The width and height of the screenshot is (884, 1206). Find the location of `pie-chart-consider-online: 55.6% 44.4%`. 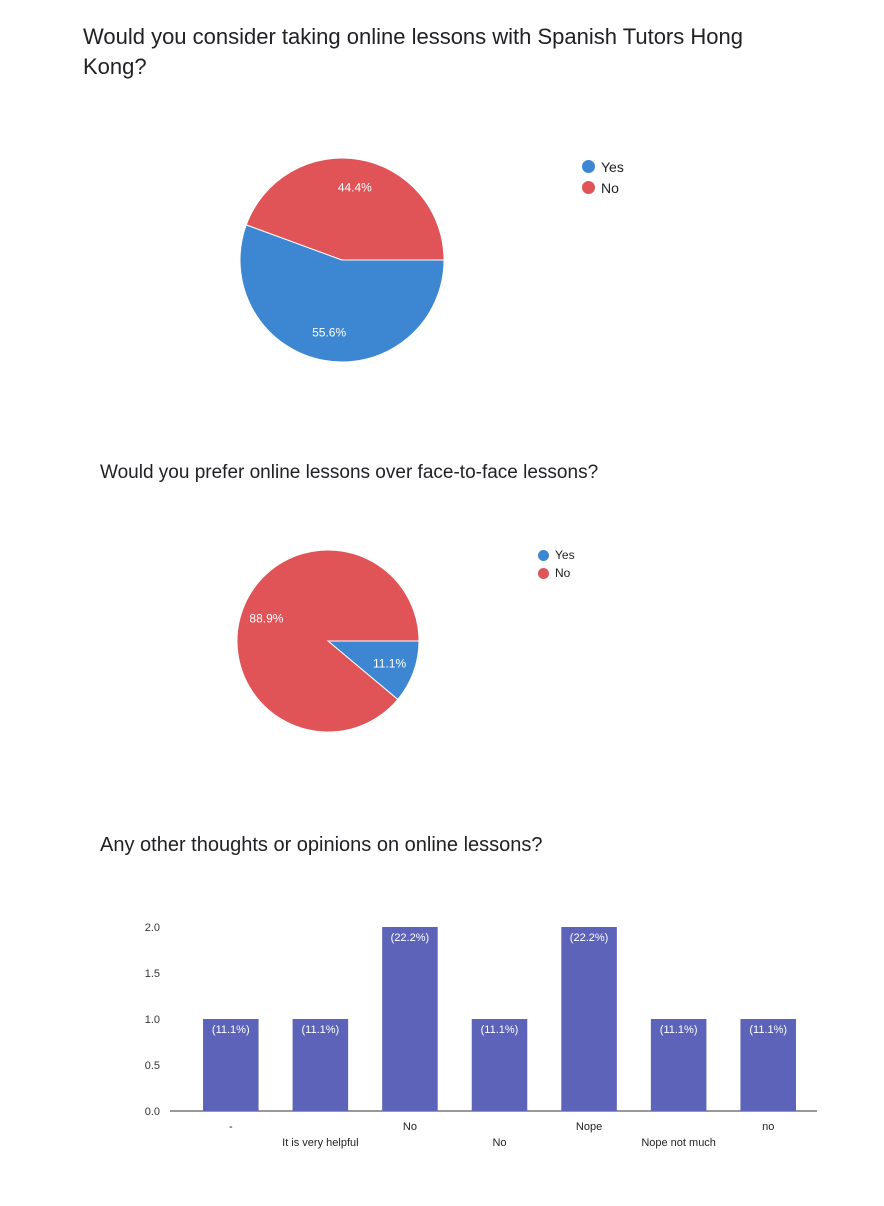

pie-chart-consider-online: 55.6% 44.4% is located at coordinates (342, 260).